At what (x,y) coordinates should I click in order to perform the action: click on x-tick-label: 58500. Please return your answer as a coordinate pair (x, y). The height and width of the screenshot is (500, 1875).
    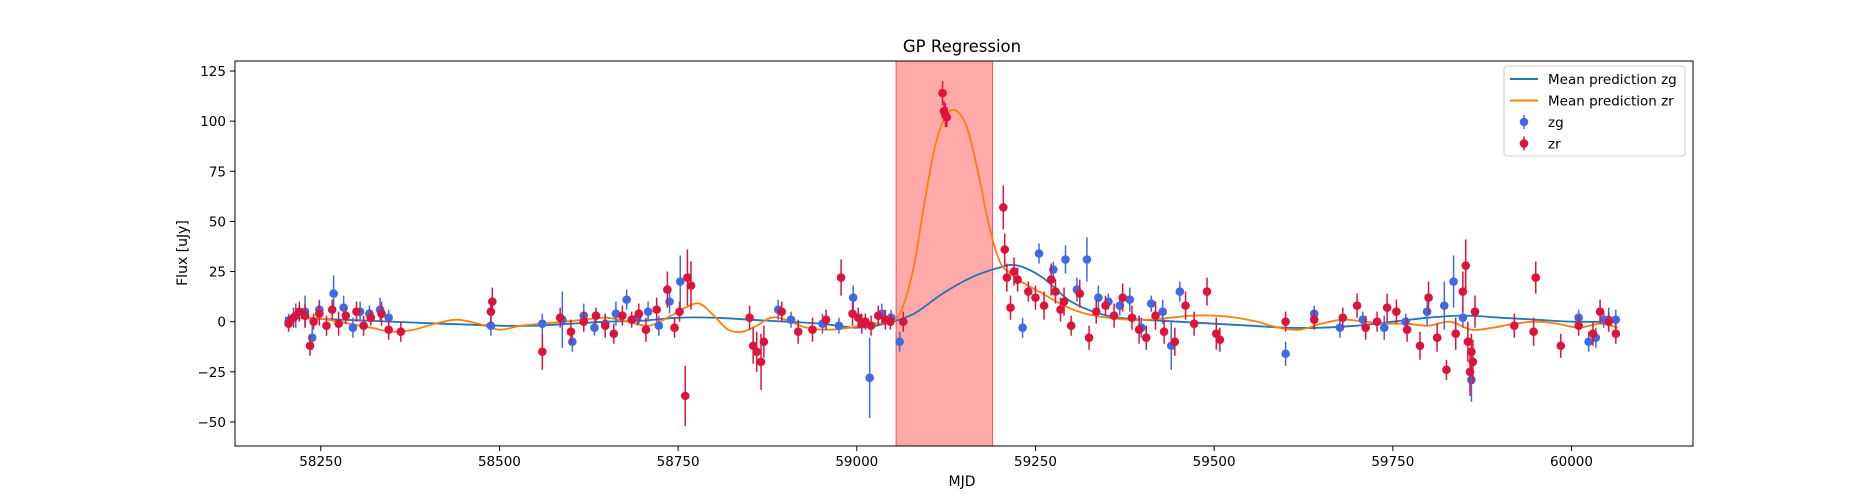
    Looking at the image, I should click on (499, 462).